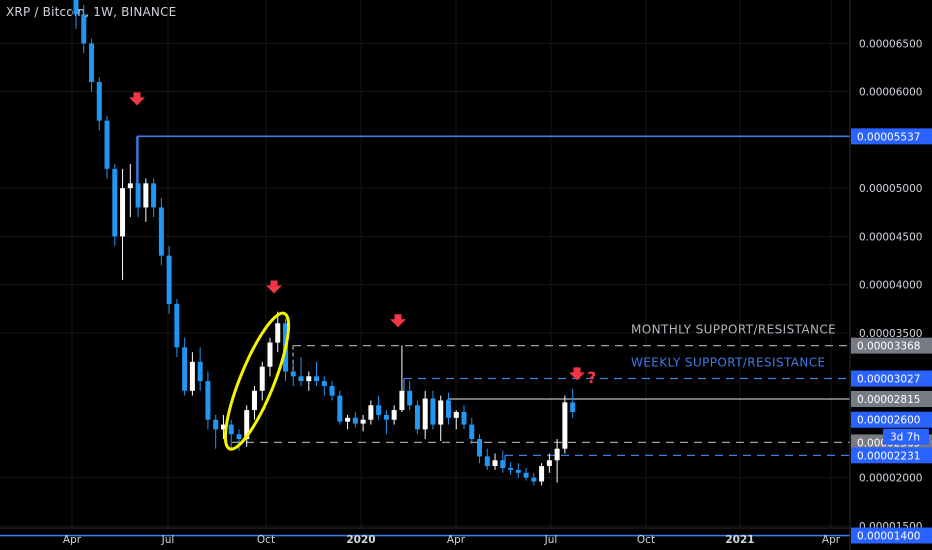 The width and height of the screenshot is (932, 550). Describe the element at coordinates (890, 286) in the screenshot. I see `y-tick-label: 0.00004000` at that location.